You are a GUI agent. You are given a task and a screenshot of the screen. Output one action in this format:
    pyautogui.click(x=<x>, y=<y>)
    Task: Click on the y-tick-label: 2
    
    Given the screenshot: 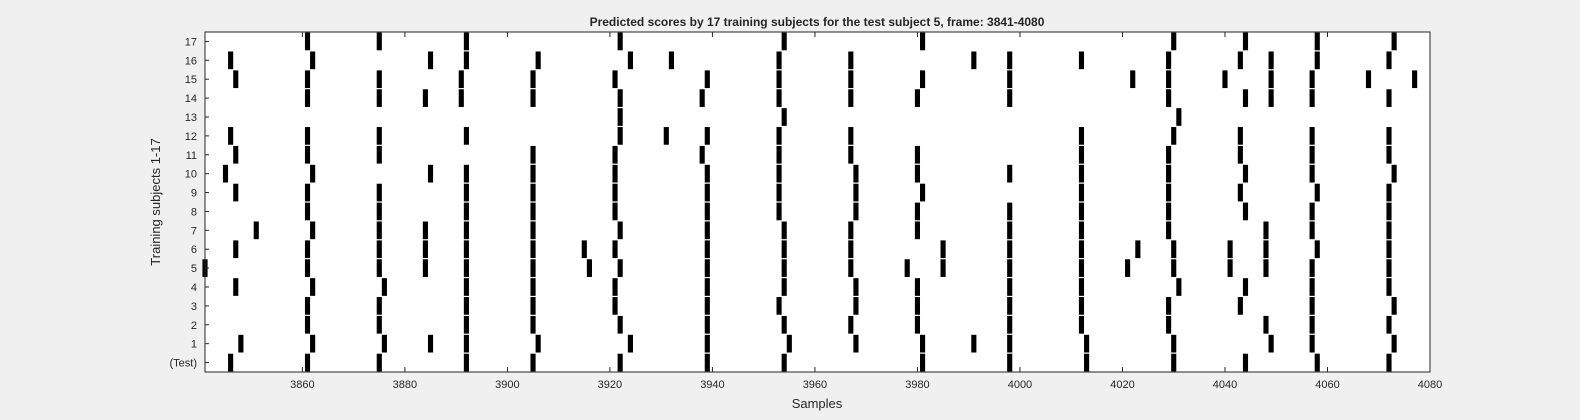 What is the action you would take?
    pyautogui.click(x=194, y=326)
    